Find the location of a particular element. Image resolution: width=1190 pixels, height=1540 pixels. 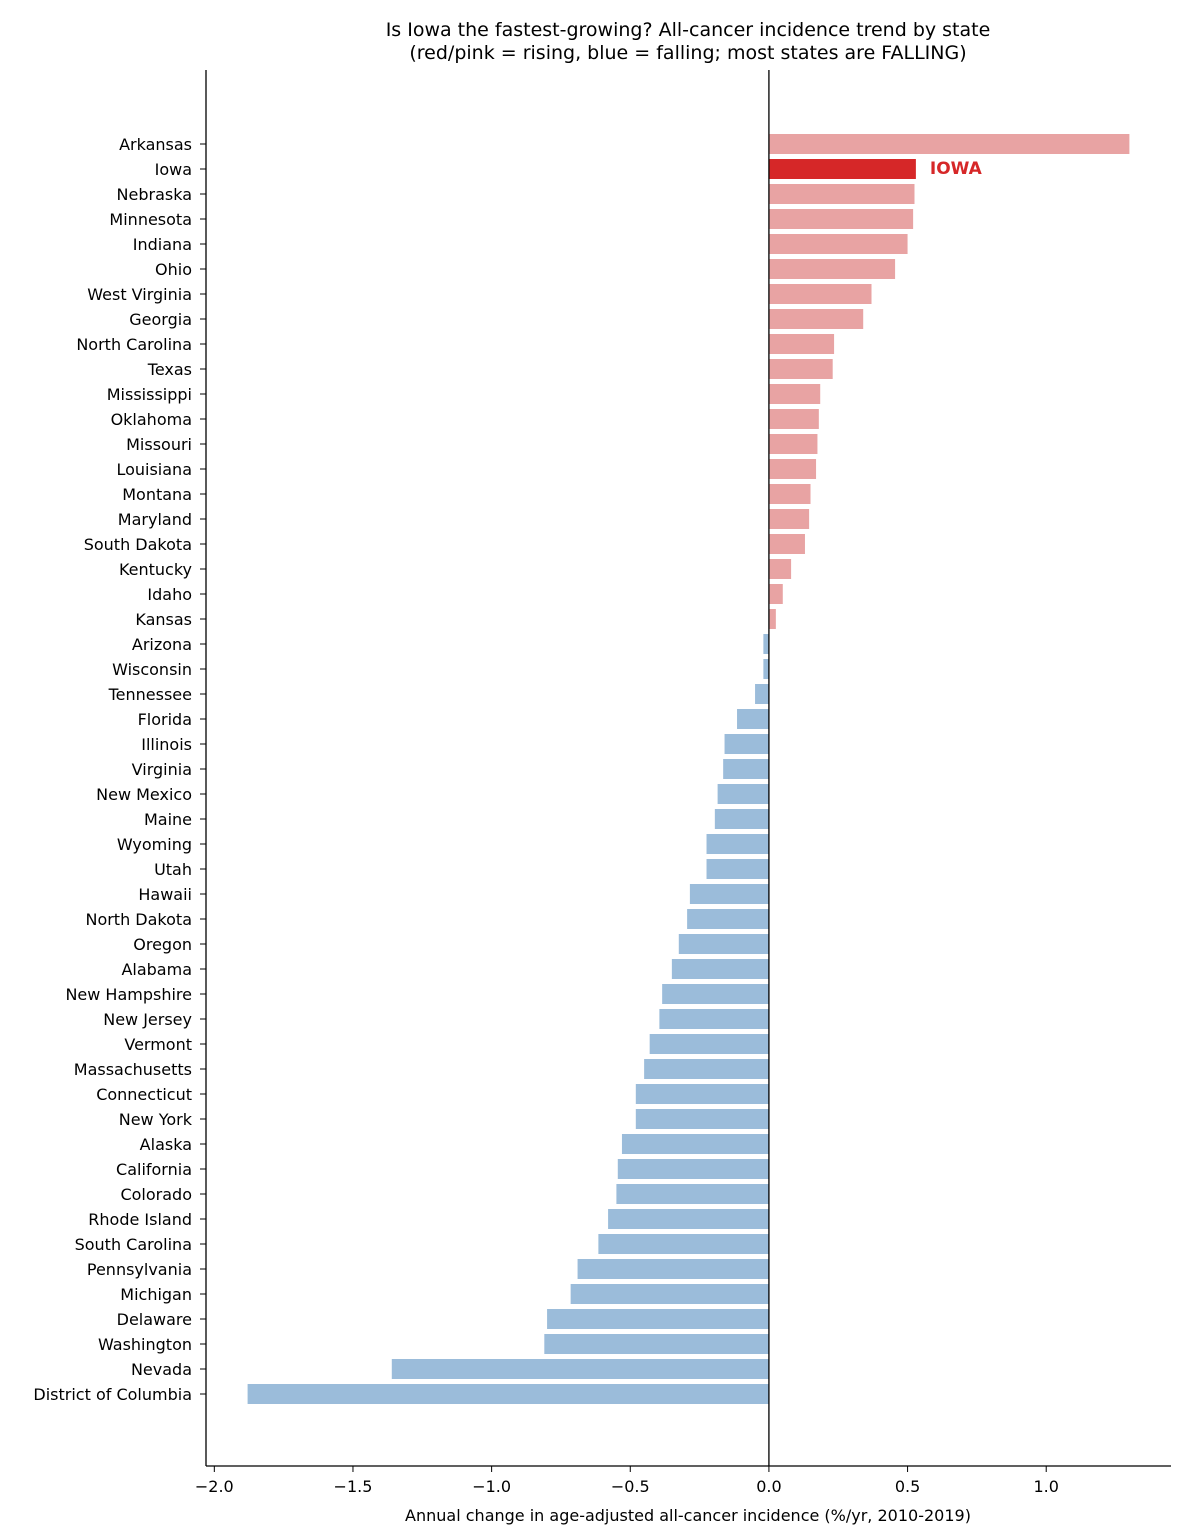

x-tick-label: −0.5 is located at coordinates (630, 1486).